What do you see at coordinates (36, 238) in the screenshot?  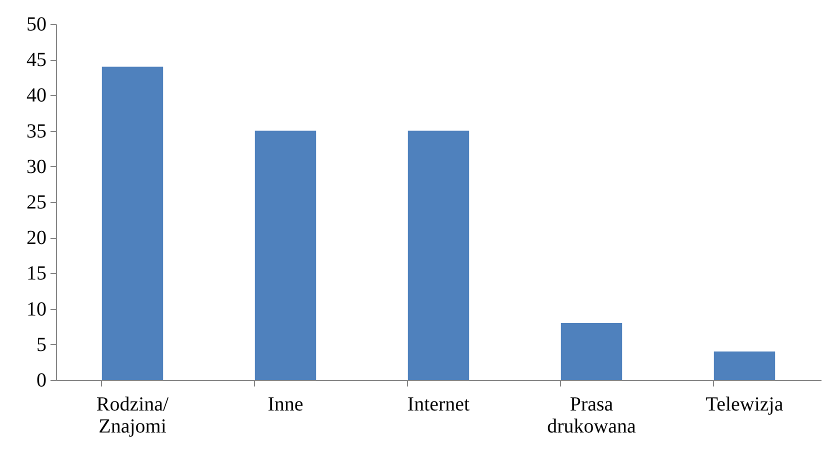 I see `y-tick-label: 20` at bounding box center [36, 238].